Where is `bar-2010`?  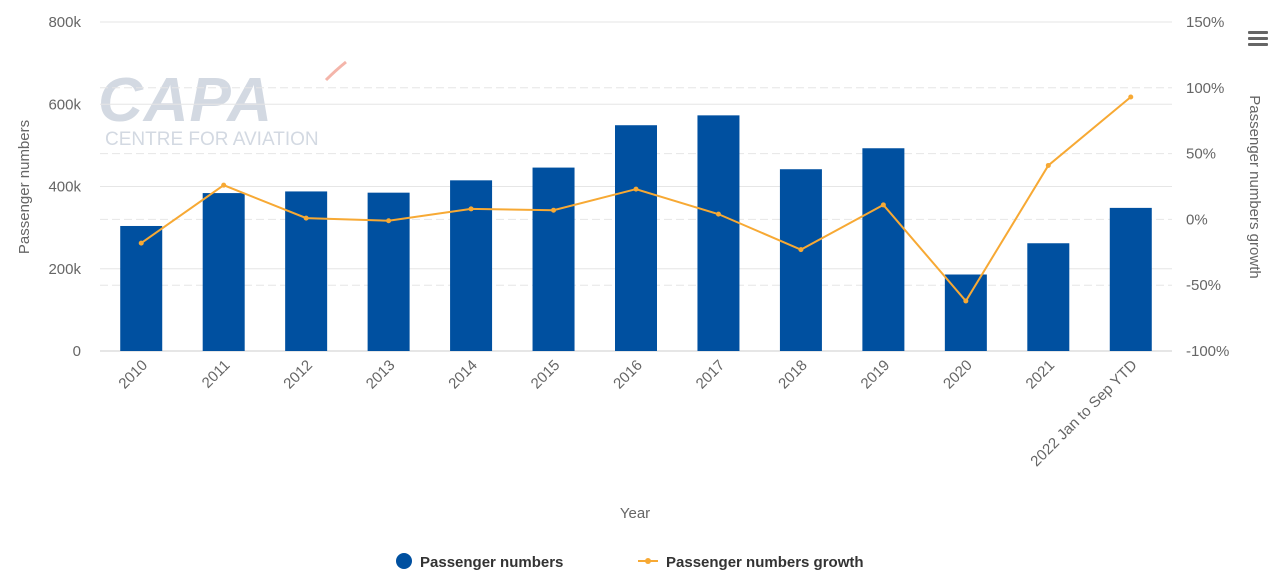
bar-2010 is located at coordinates (141, 288).